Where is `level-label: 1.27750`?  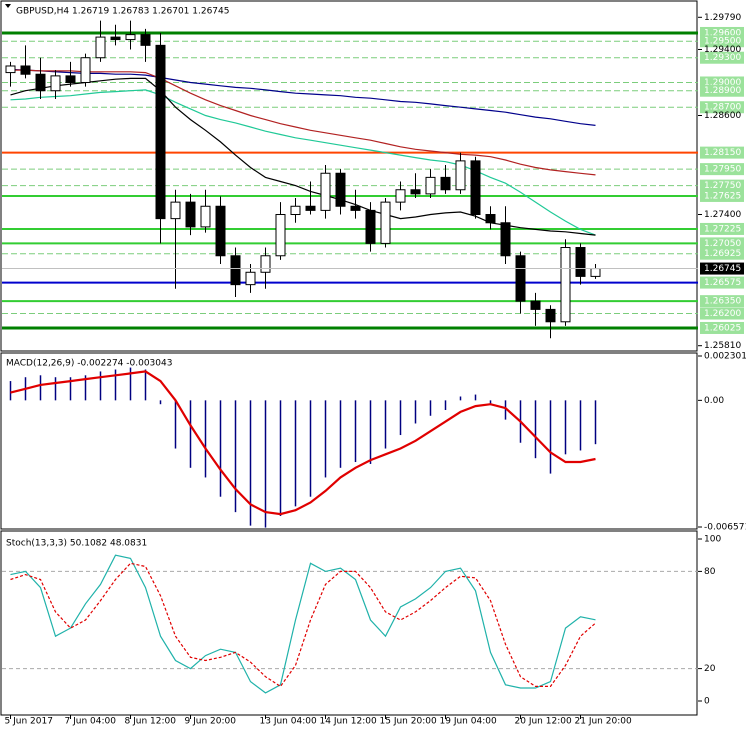
level-label: 1.27750 is located at coordinates (722, 186).